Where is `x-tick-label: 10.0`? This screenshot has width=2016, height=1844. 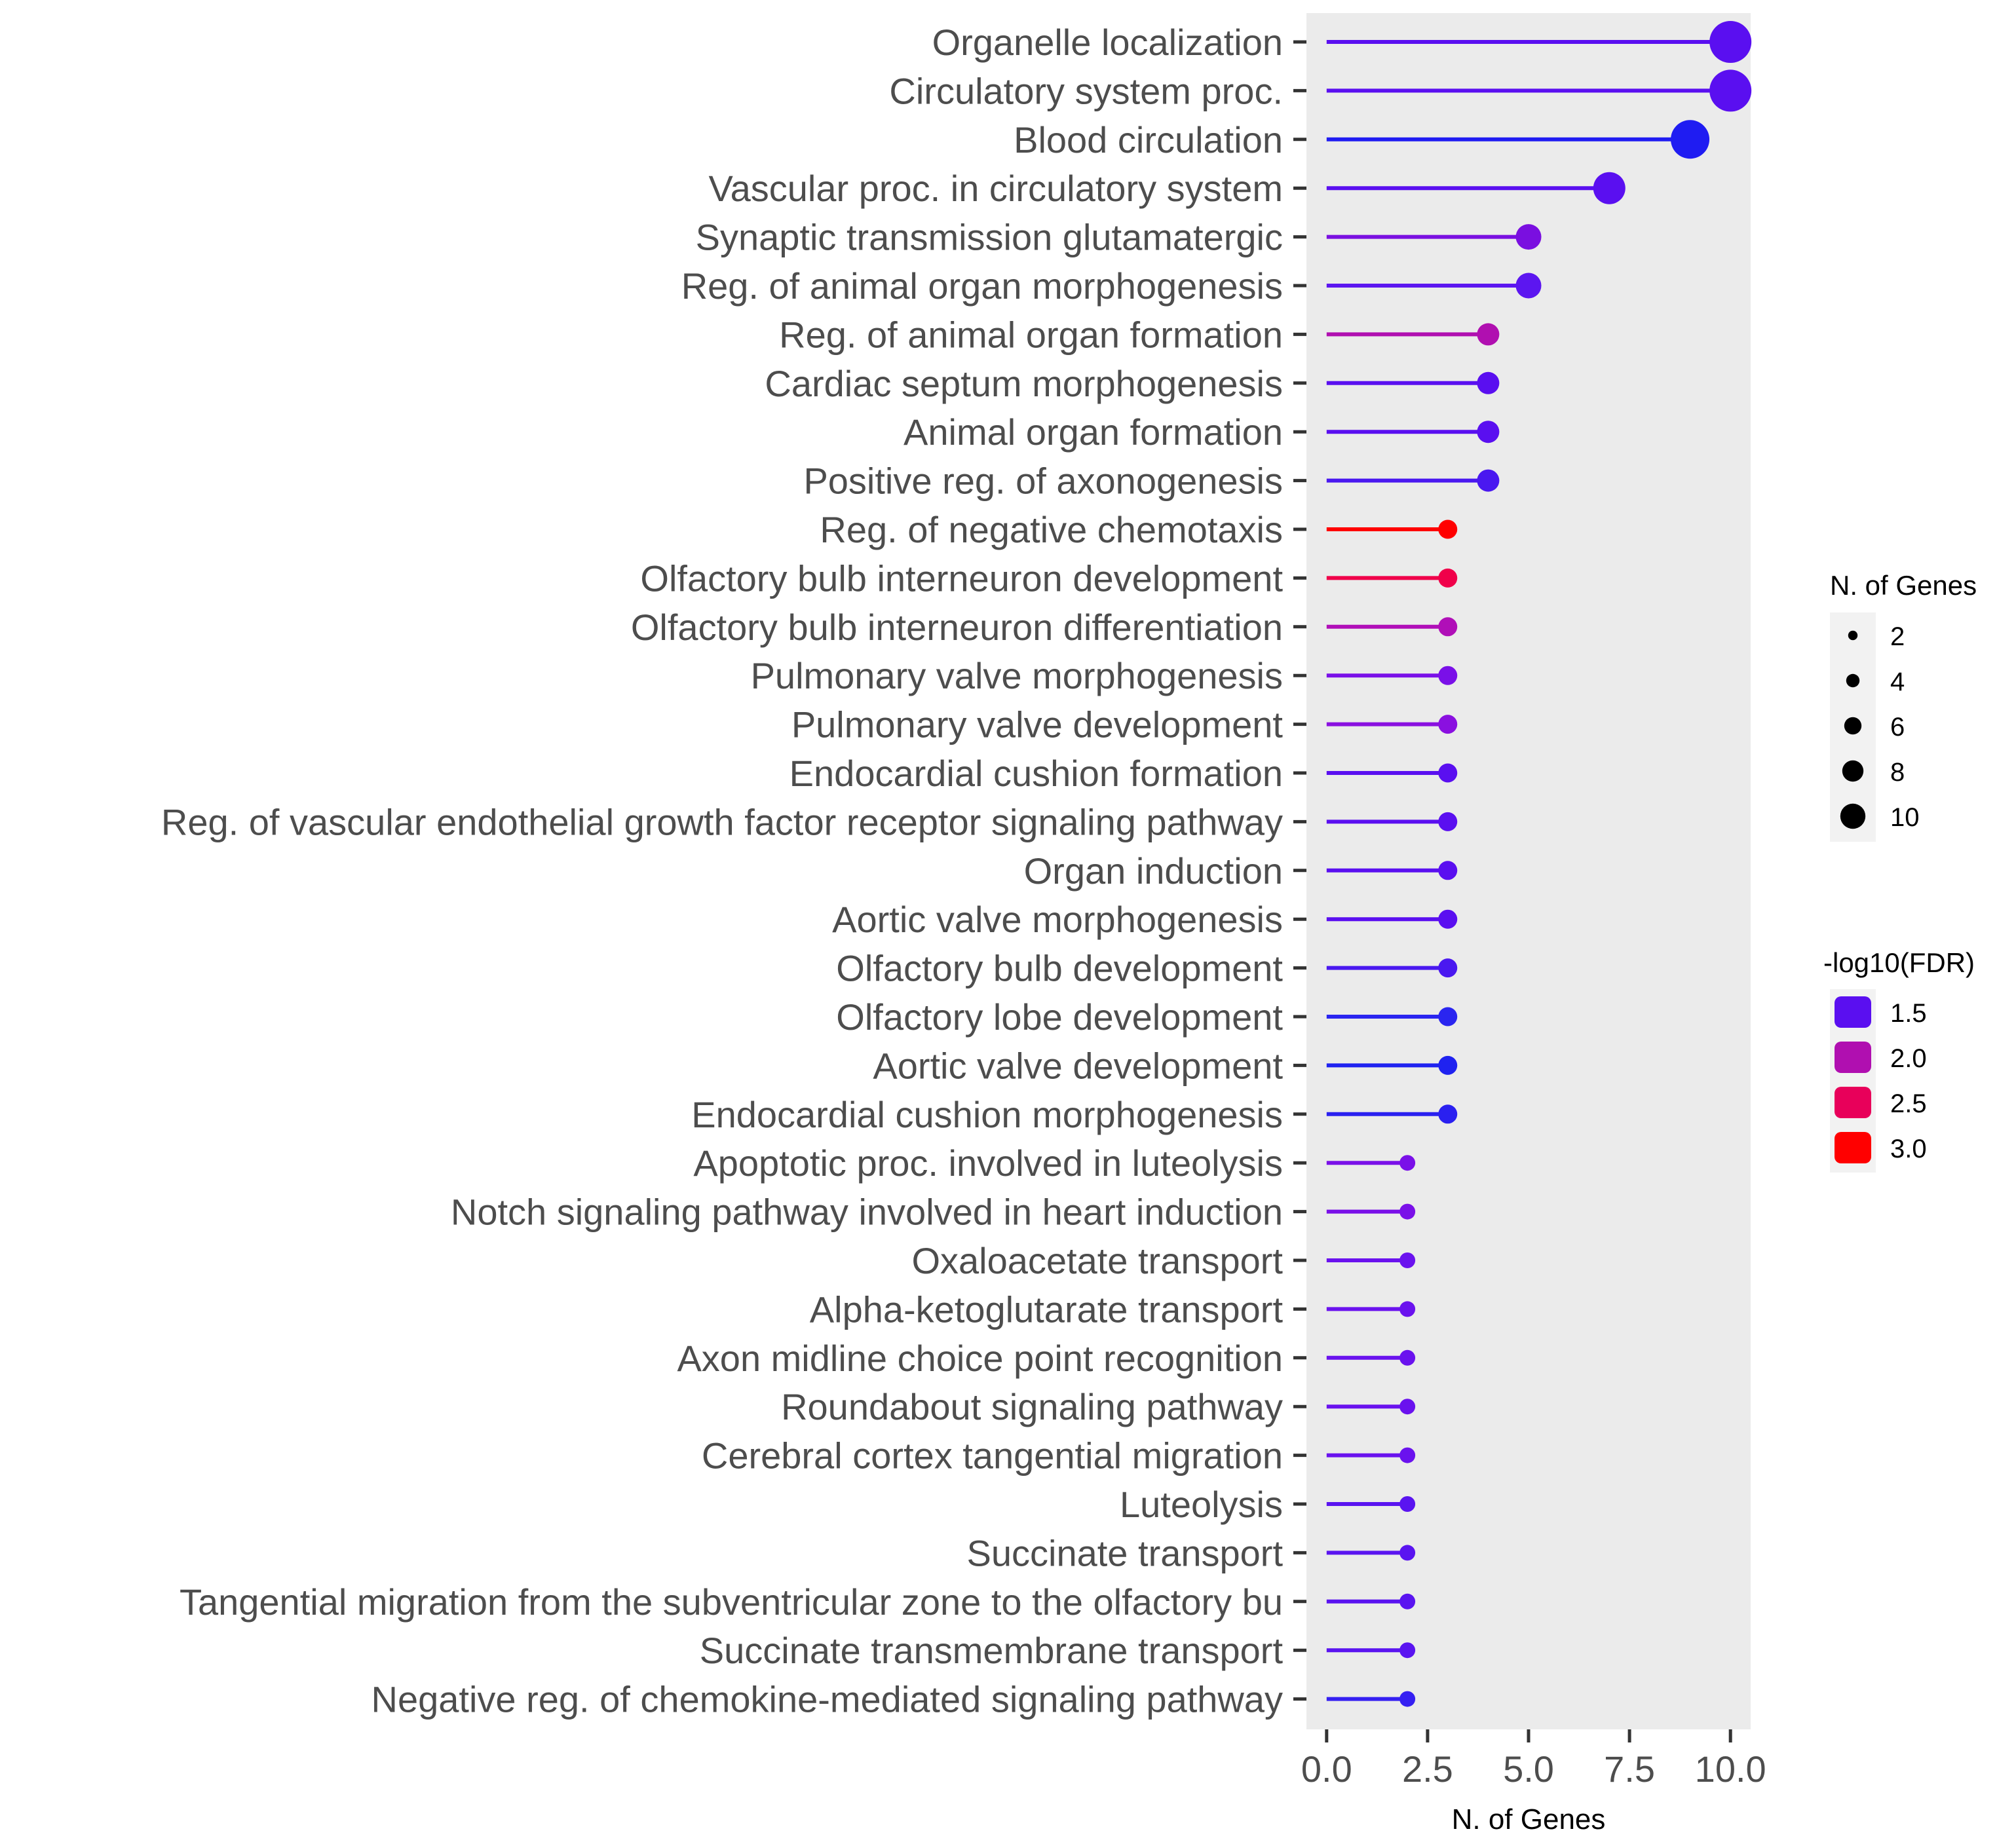 x-tick-label: 10.0 is located at coordinates (1730, 1769).